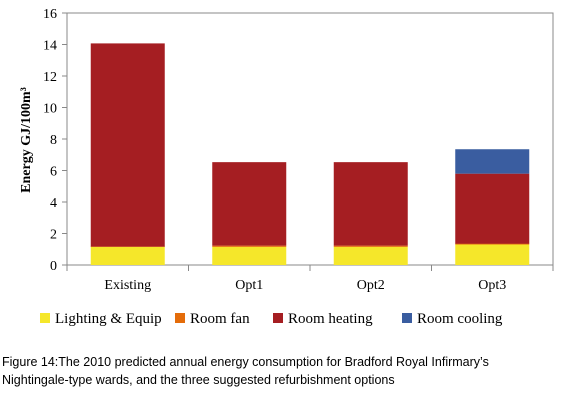  What do you see at coordinates (249, 255) in the screenshot?
I see `bar-lighting-equip-opt1` at bounding box center [249, 255].